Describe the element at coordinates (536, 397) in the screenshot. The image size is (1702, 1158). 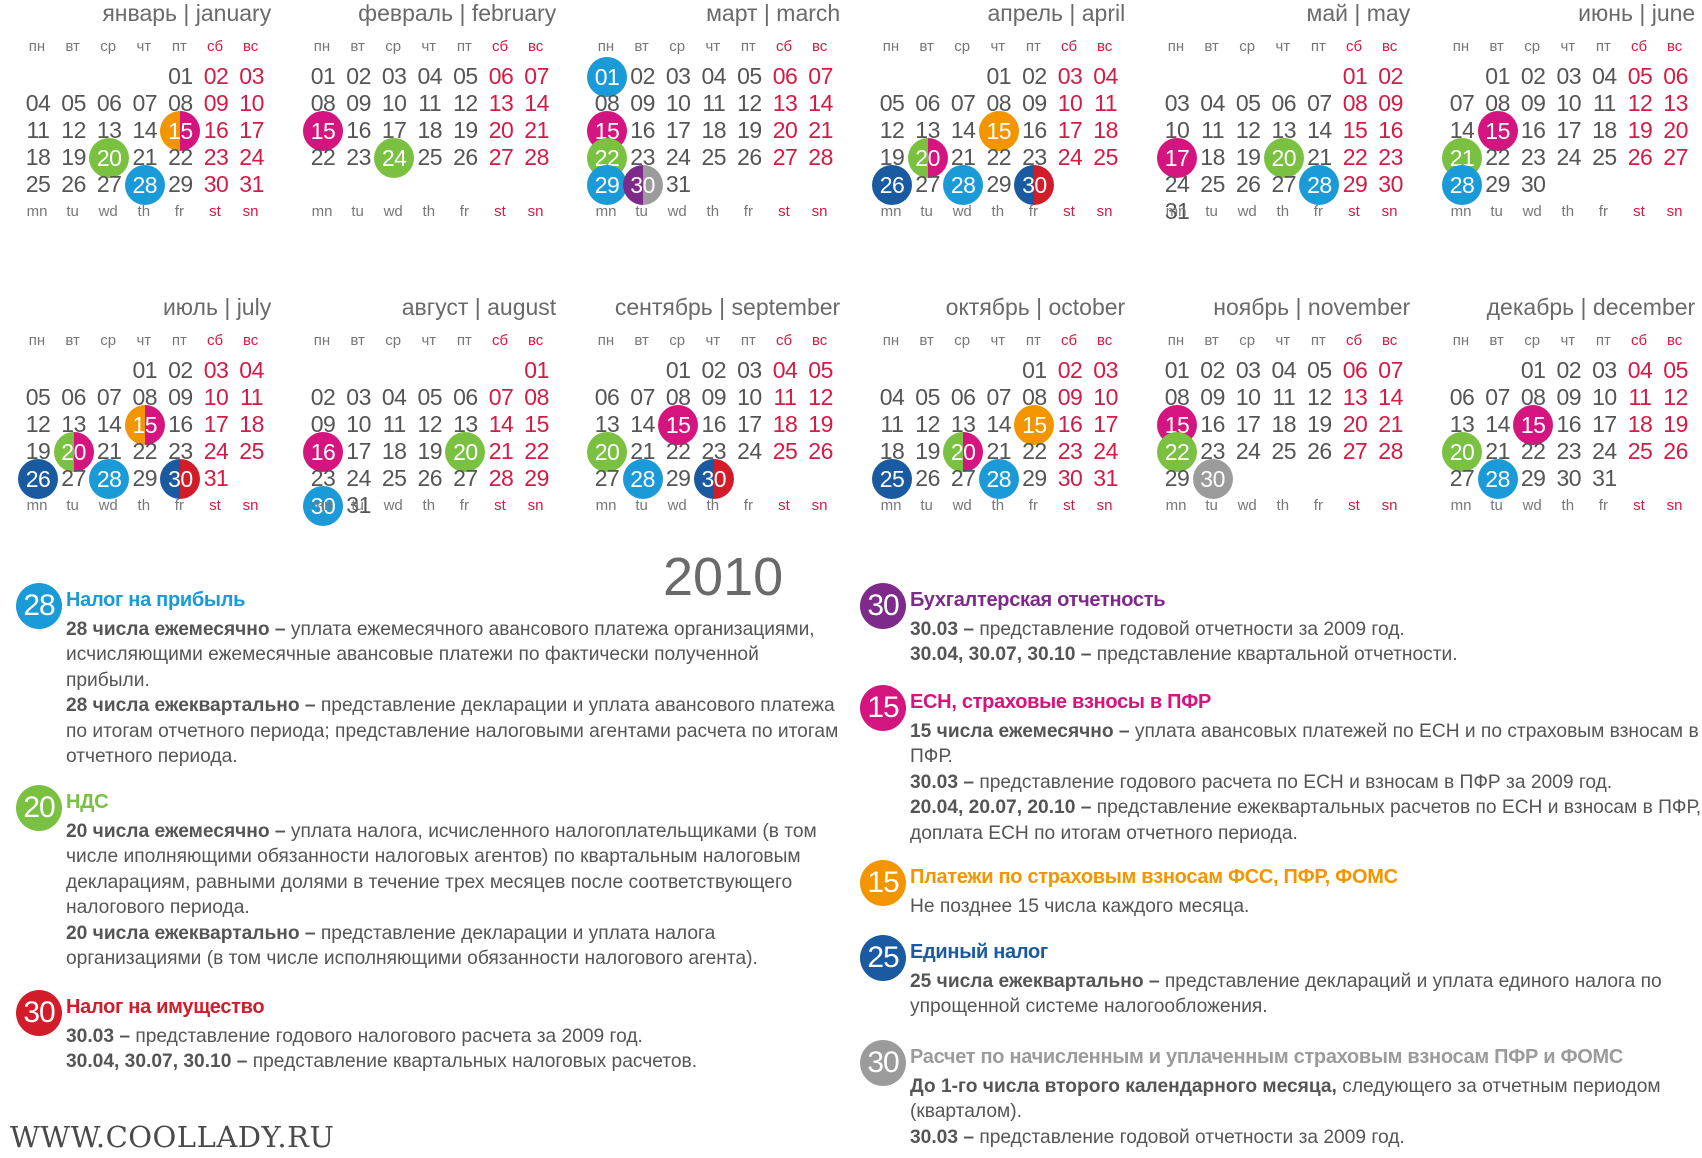
I see `day-cell: 08` at that location.